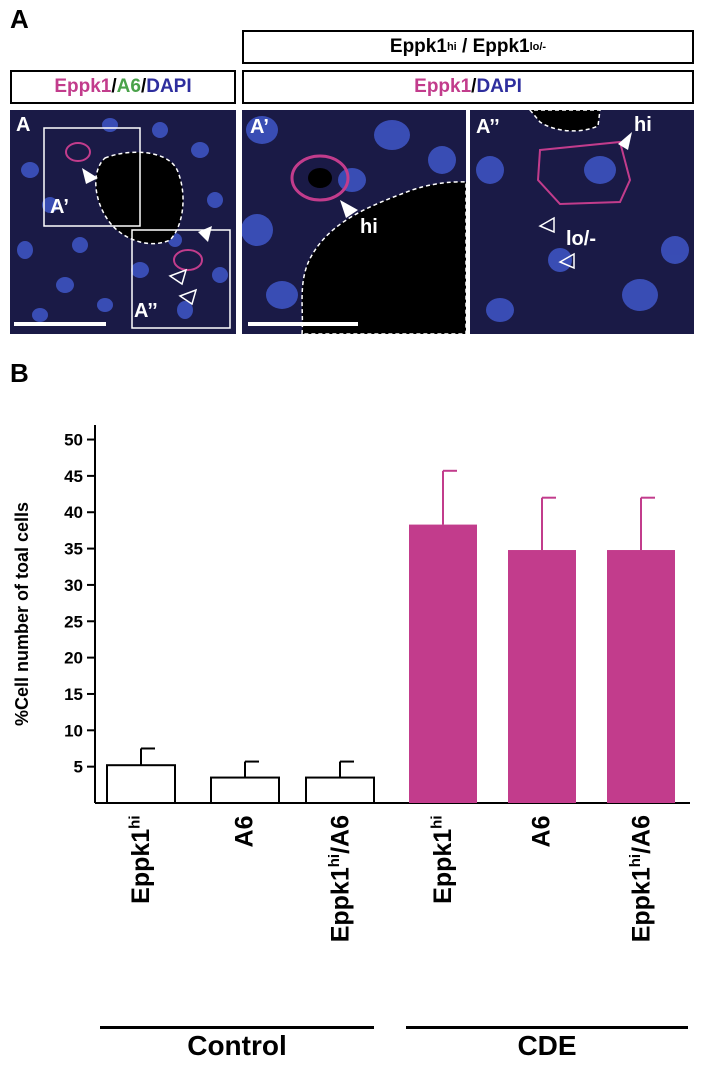  I want to click on y-axis-title: %Cell number of toal cells, so click(22, 614).